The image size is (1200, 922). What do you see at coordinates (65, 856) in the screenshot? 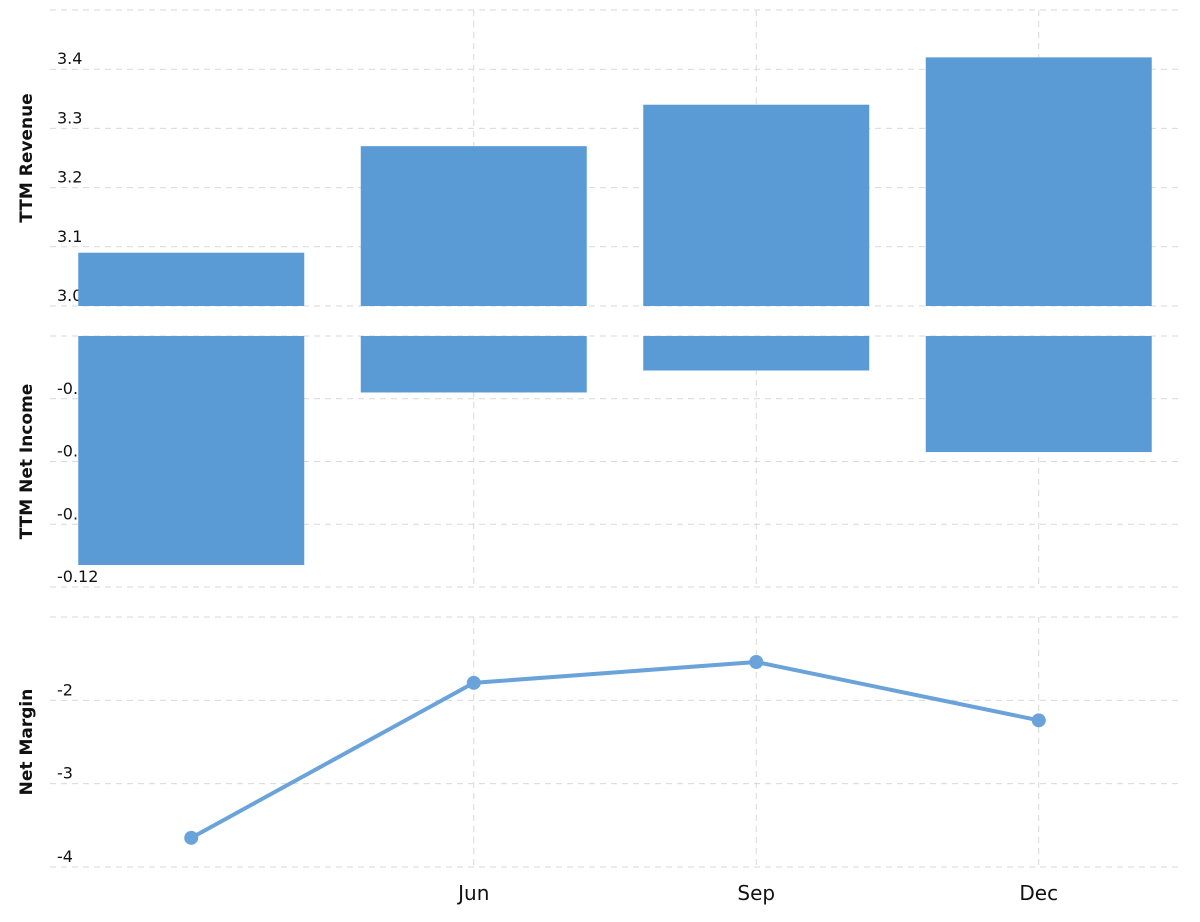
I see `y-tick-label: -4` at bounding box center [65, 856].